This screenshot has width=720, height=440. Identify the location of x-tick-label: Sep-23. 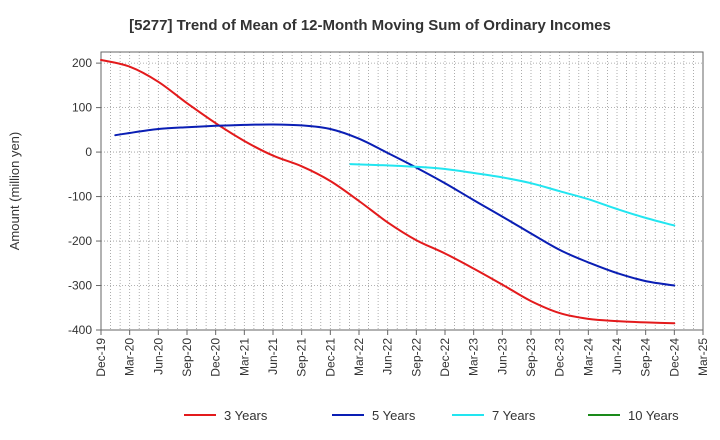
(531, 357).